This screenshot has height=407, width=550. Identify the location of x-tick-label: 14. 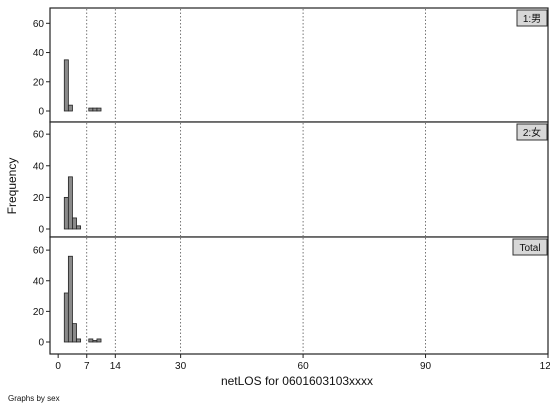
(116, 366).